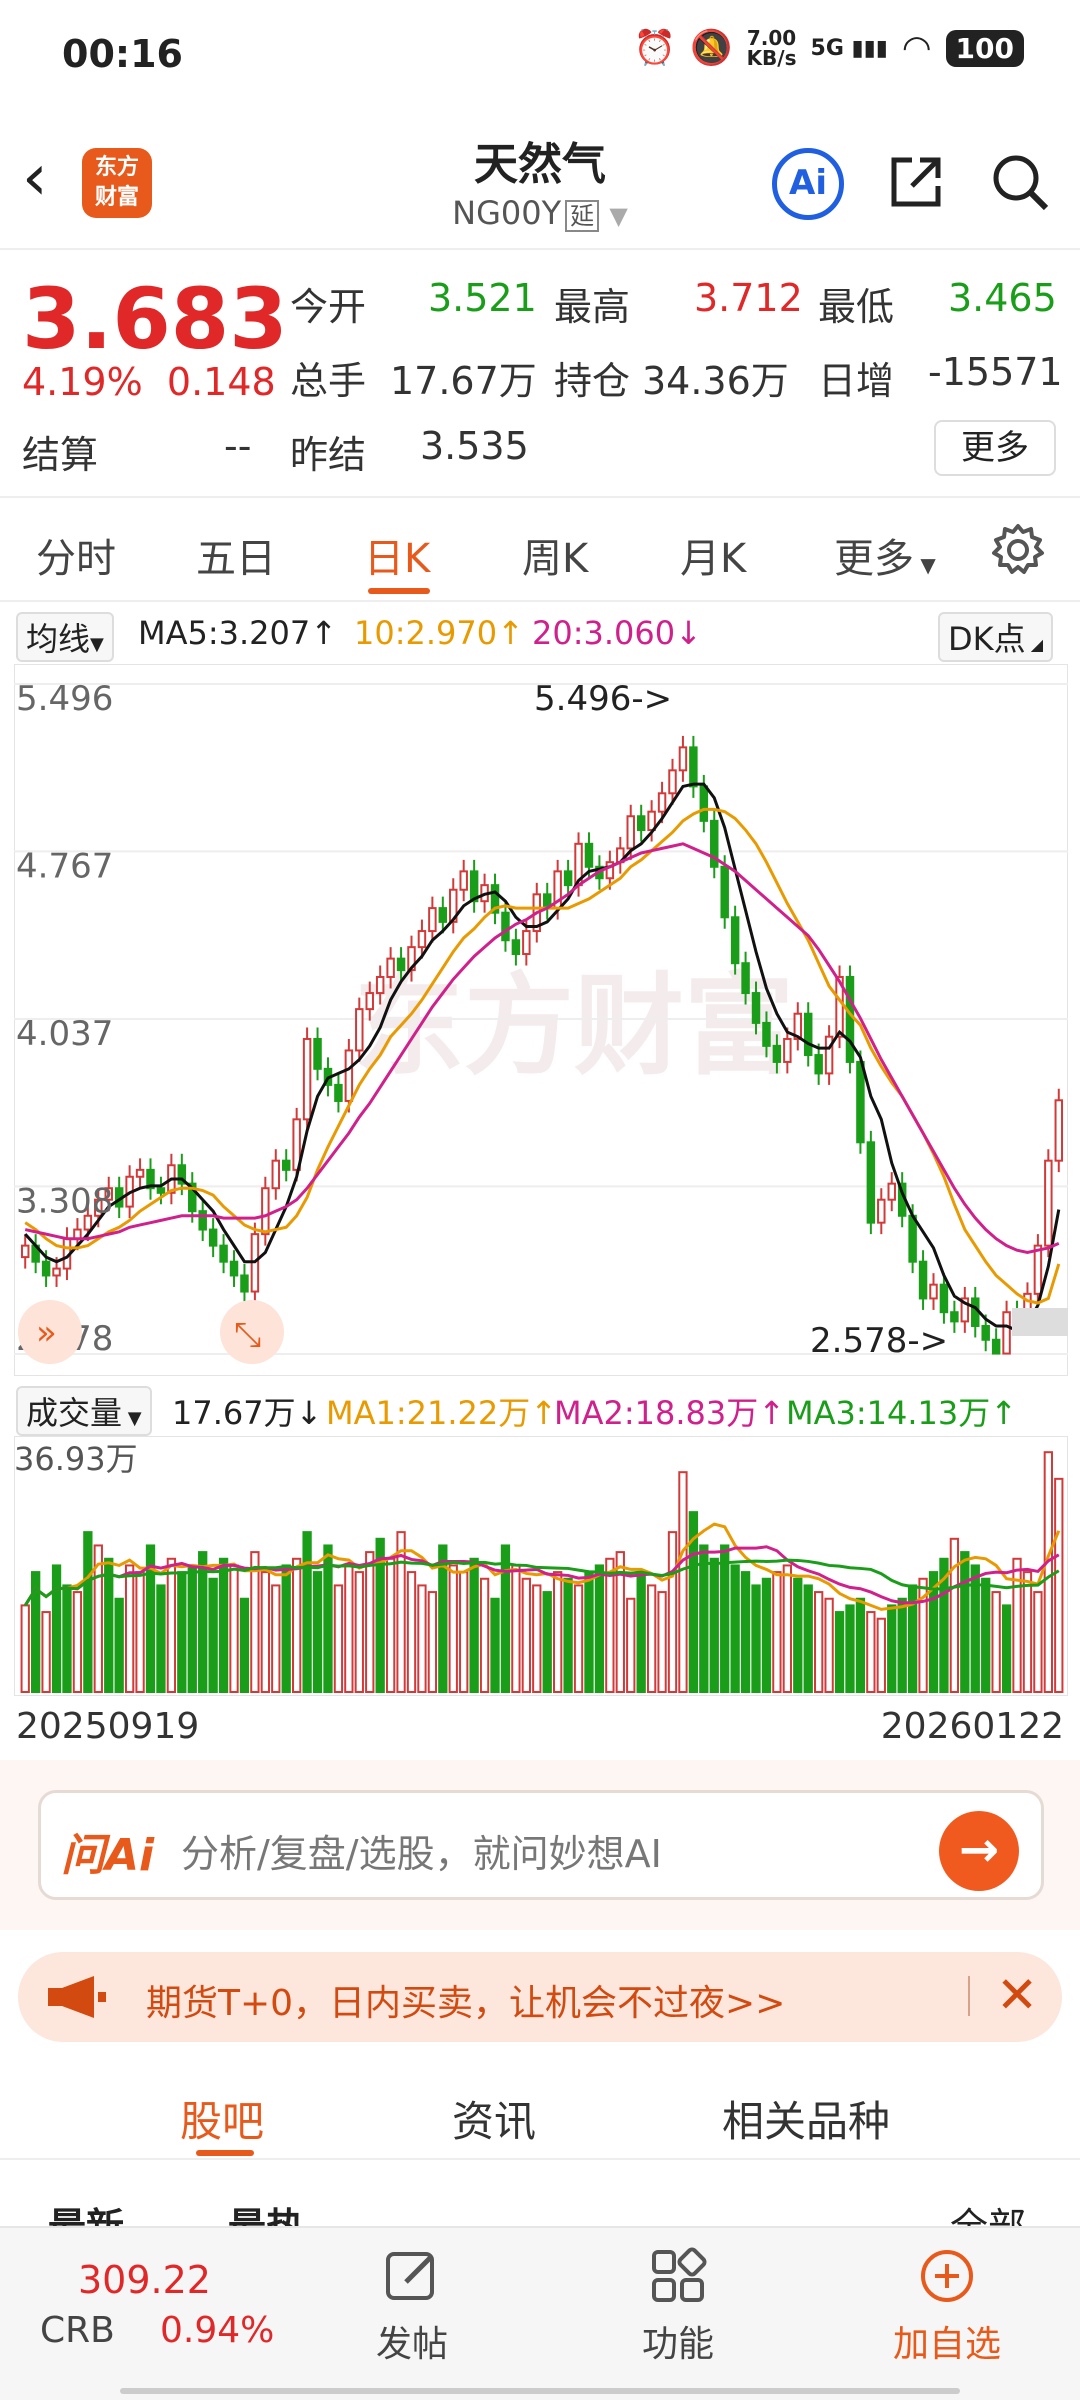 The width and height of the screenshot is (1080, 2400). Describe the element at coordinates (65, 637) in the screenshot. I see `ma-selector: 均线▼` at that location.